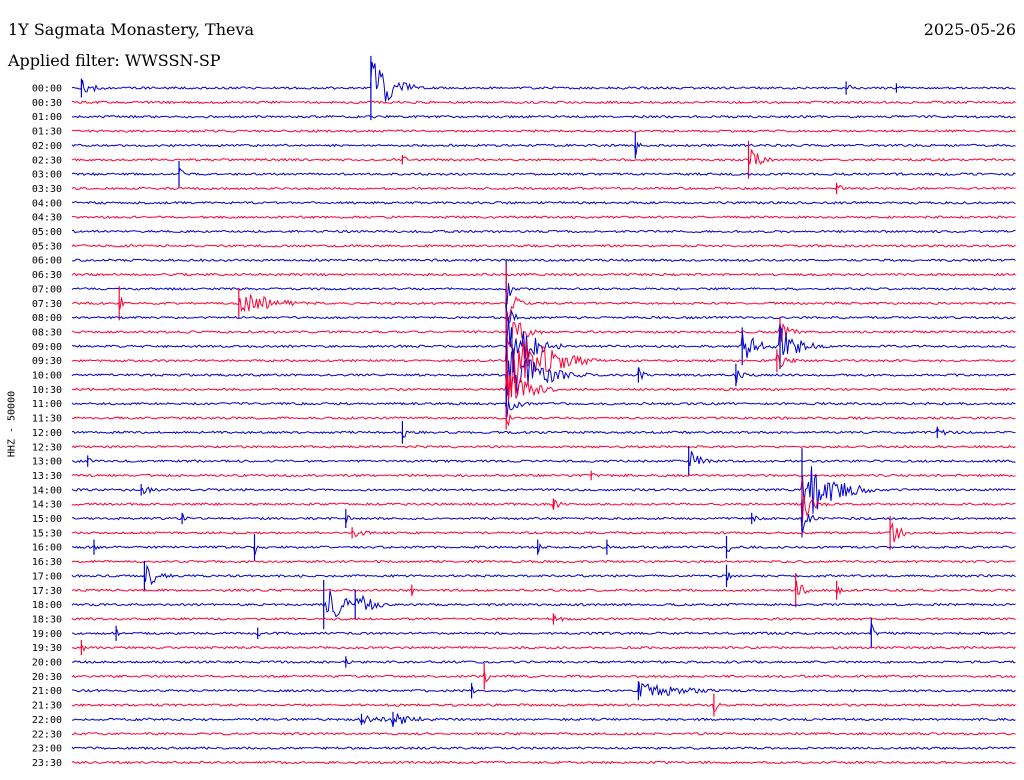  What do you see at coordinates (47, 390) in the screenshot?
I see `row-time-label: 10:30` at bounding box center [47, 390].